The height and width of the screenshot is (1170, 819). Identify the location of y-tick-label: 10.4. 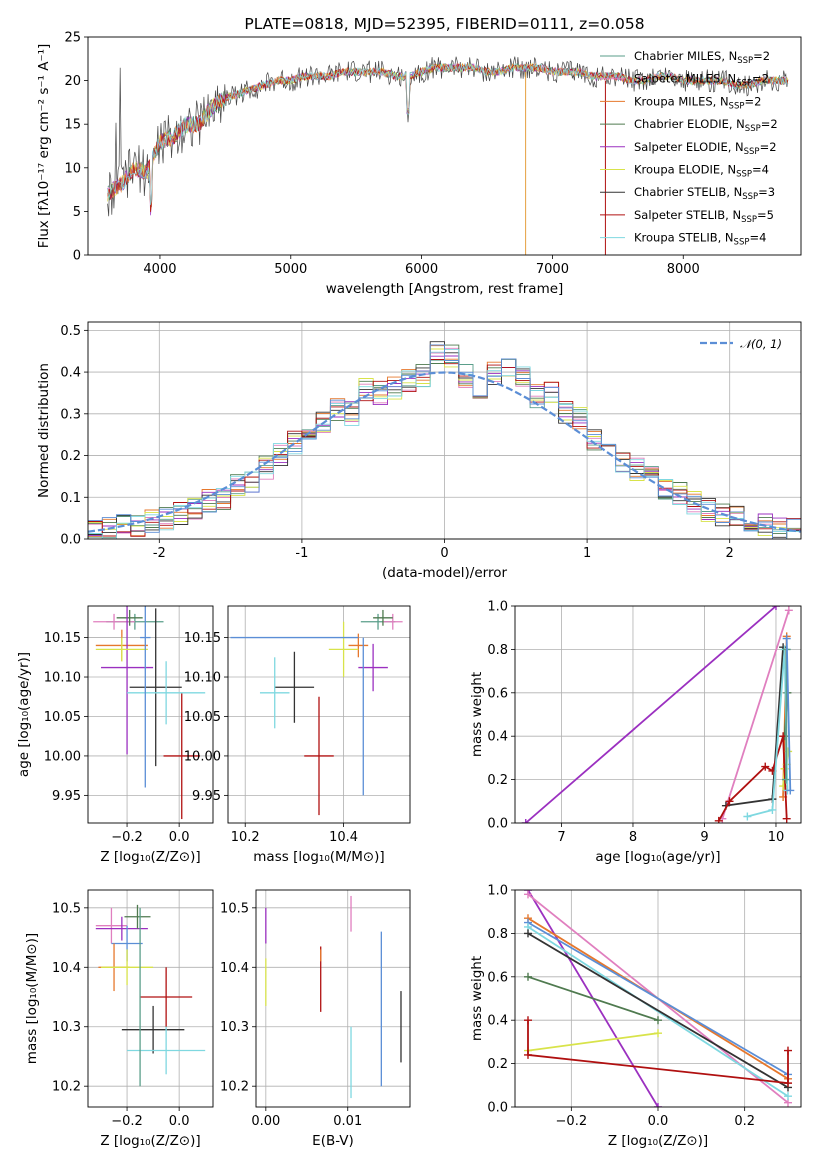
(234, 968).